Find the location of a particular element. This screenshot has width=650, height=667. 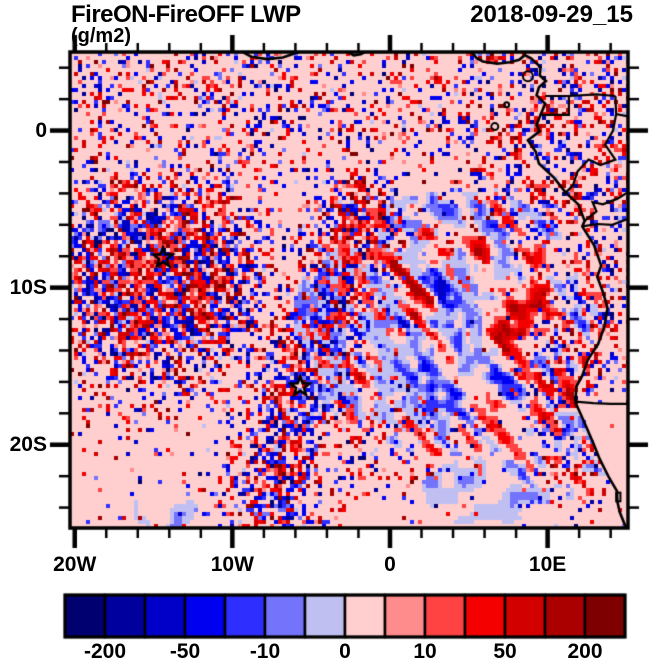

y-tick-label-20S: 20S is located at coordinates (28, 444).